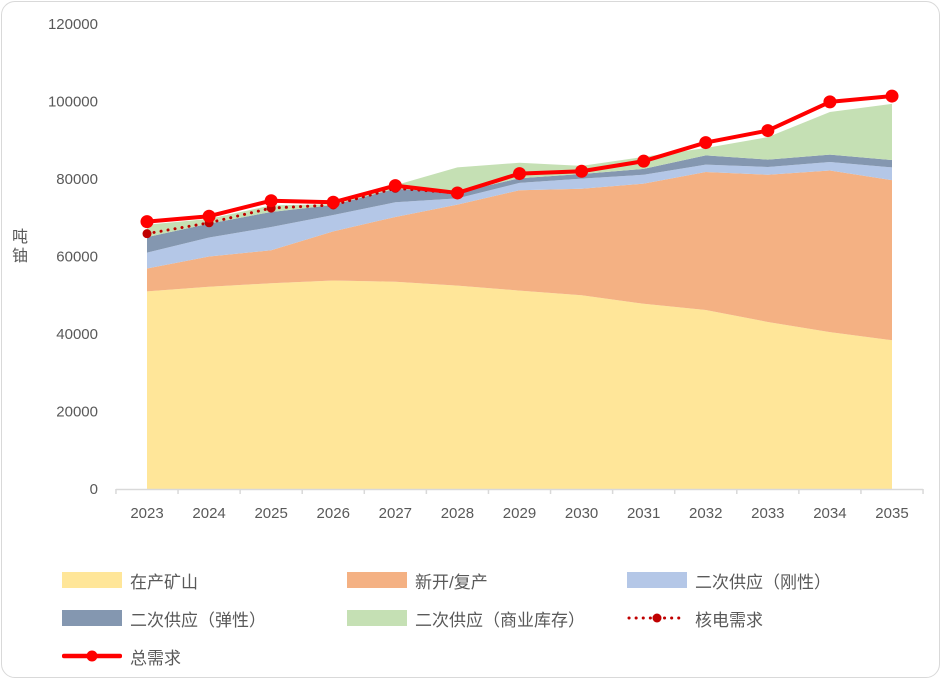 Image resolution: width=942 pixels, height=680 pixels. Describe the element at coordinates (77, 257) in the screenshot. I see `y-axis-tick-label: 60000` at that location.